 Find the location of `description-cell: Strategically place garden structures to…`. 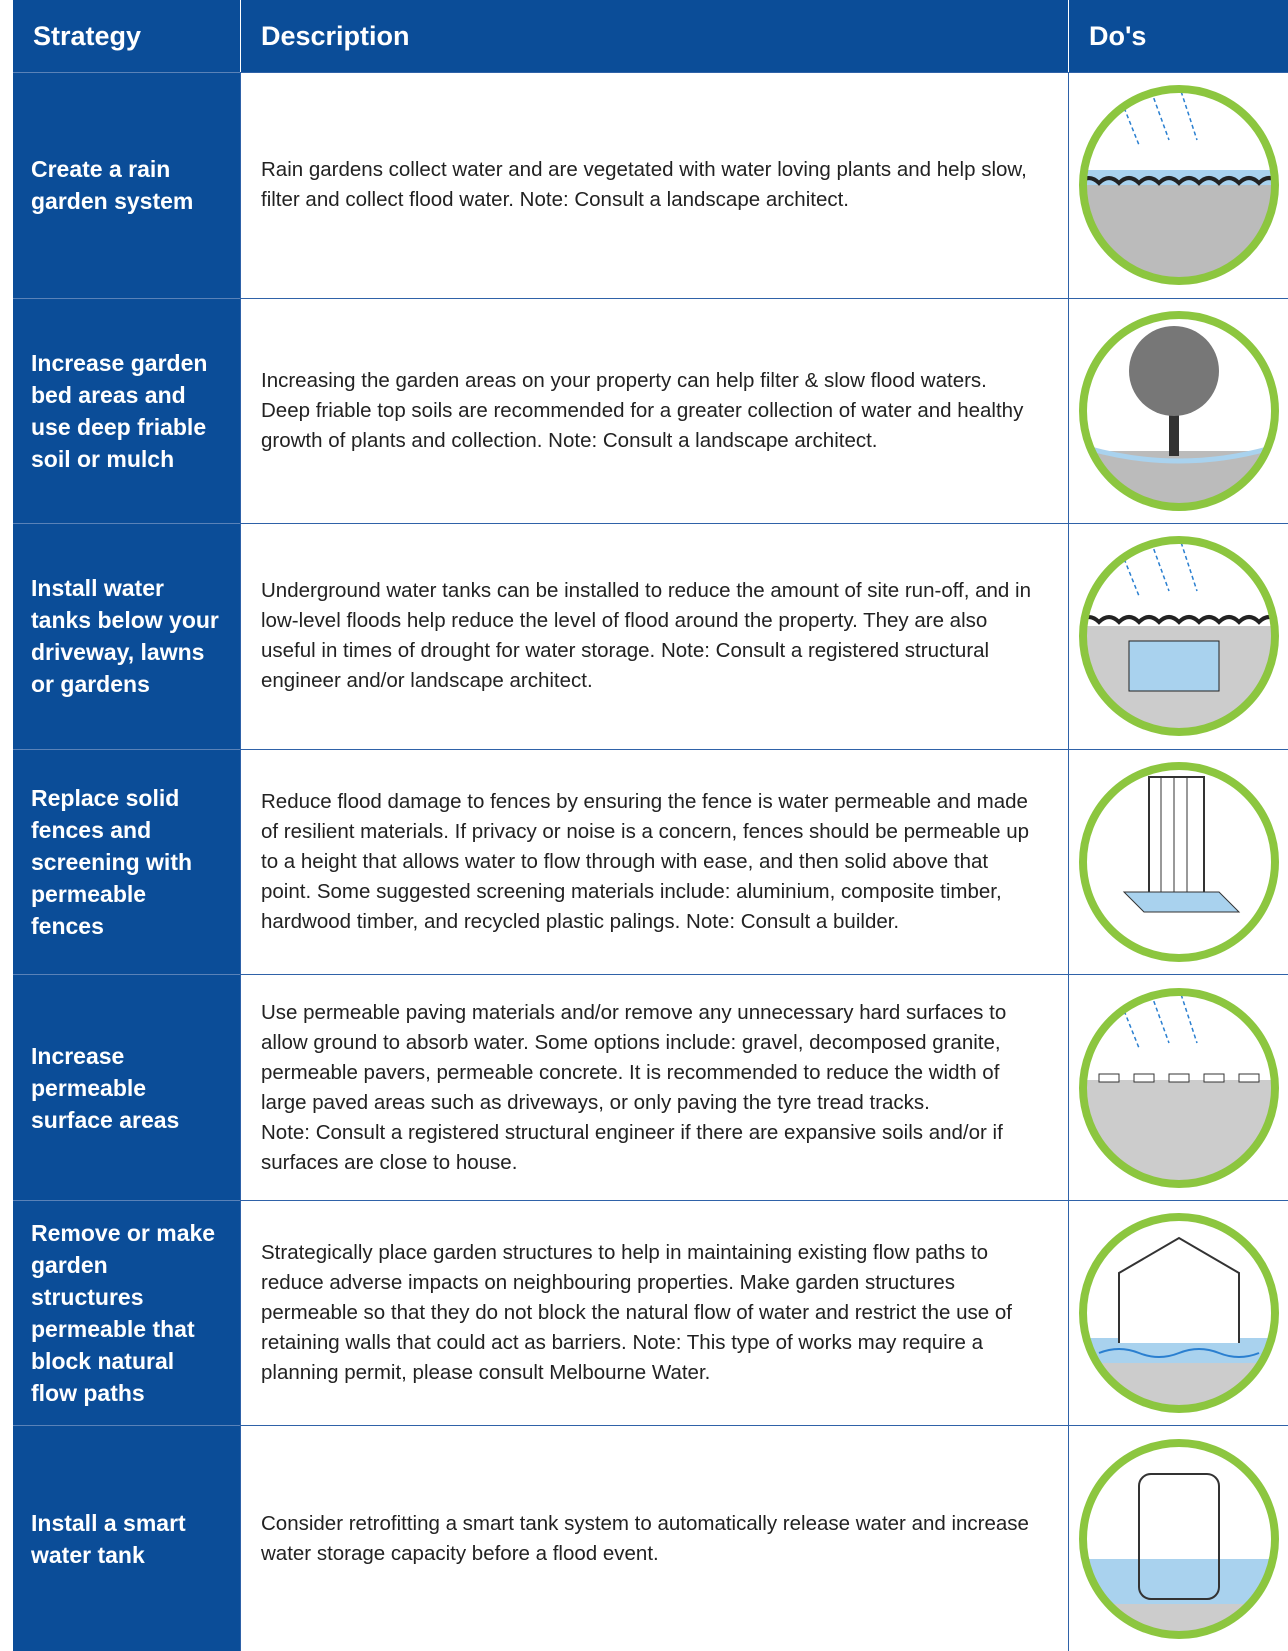

description-cell: Strategically place garden structures to… is located at coordinates (654, 1312).